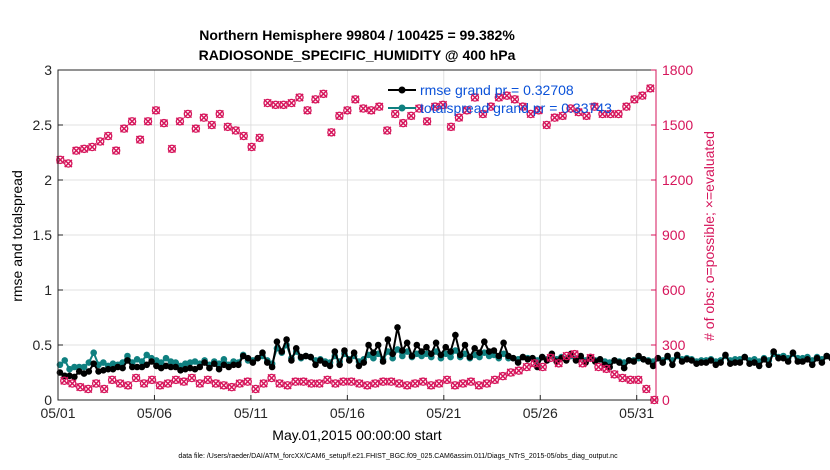 The image size is (830, 470). I want to click on y-left-tick-label: 3, so click(48, 70).